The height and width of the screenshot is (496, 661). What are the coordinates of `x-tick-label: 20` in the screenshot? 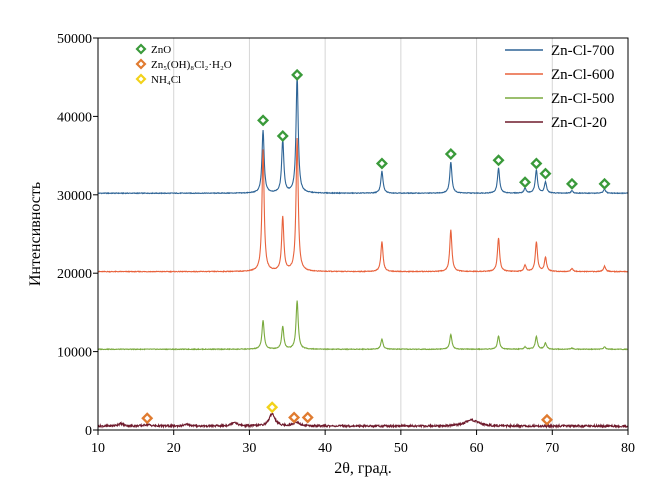 It's located at (174, 448).